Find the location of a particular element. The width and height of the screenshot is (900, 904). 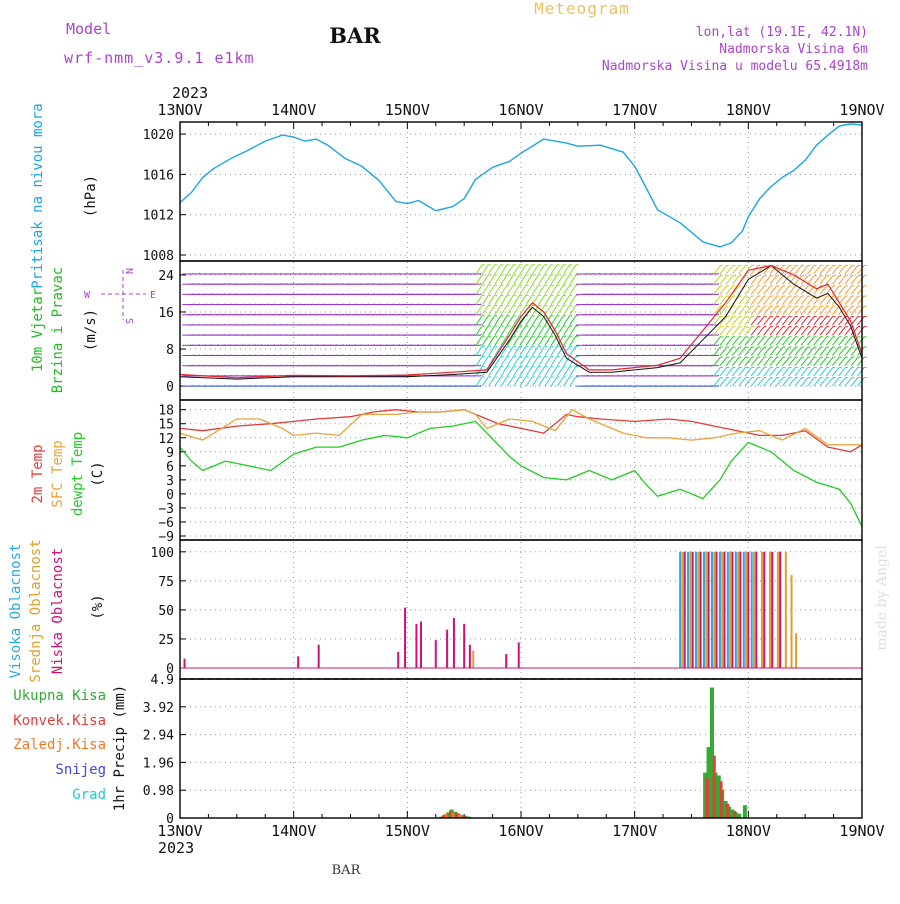

elevation-label: Nadmorska Visina 6m is located at coordinates (793, 49).